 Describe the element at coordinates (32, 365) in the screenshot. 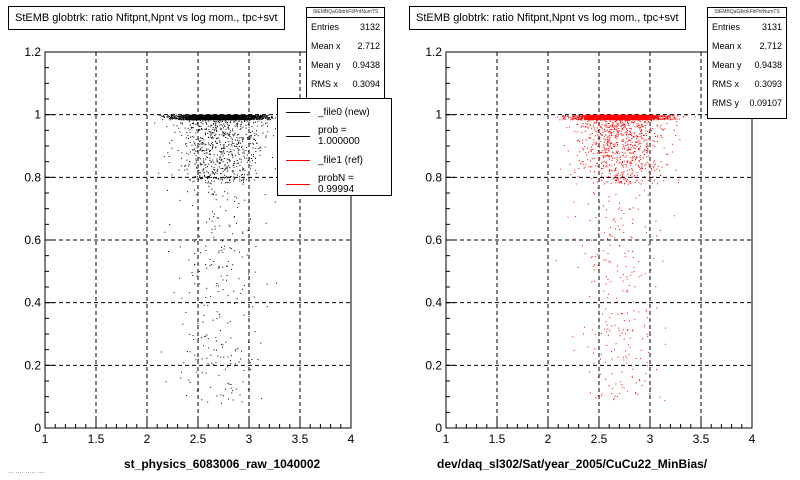

I see `y-tick-label: 0.2` at that location.